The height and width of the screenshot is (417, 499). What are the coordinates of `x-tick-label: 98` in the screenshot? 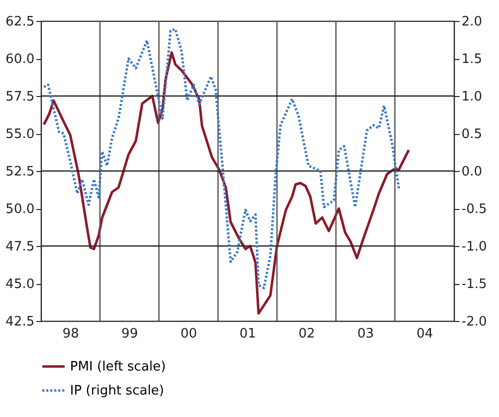 It's located at (71, 334).